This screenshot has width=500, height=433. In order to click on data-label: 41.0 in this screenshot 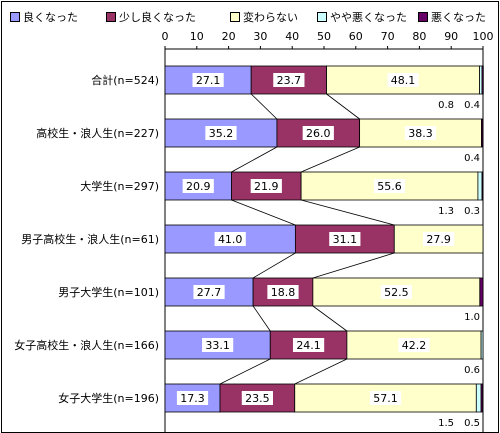, I will do `click(230, 239)`.